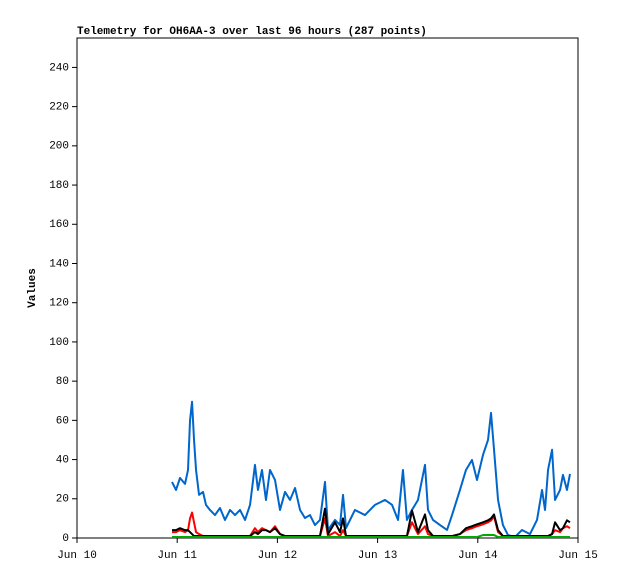 This screenshot has width=618, height=579. Describe the element at coordinates (59, 343) in the screenshot. I see `y-tick-label: 100` at that location.